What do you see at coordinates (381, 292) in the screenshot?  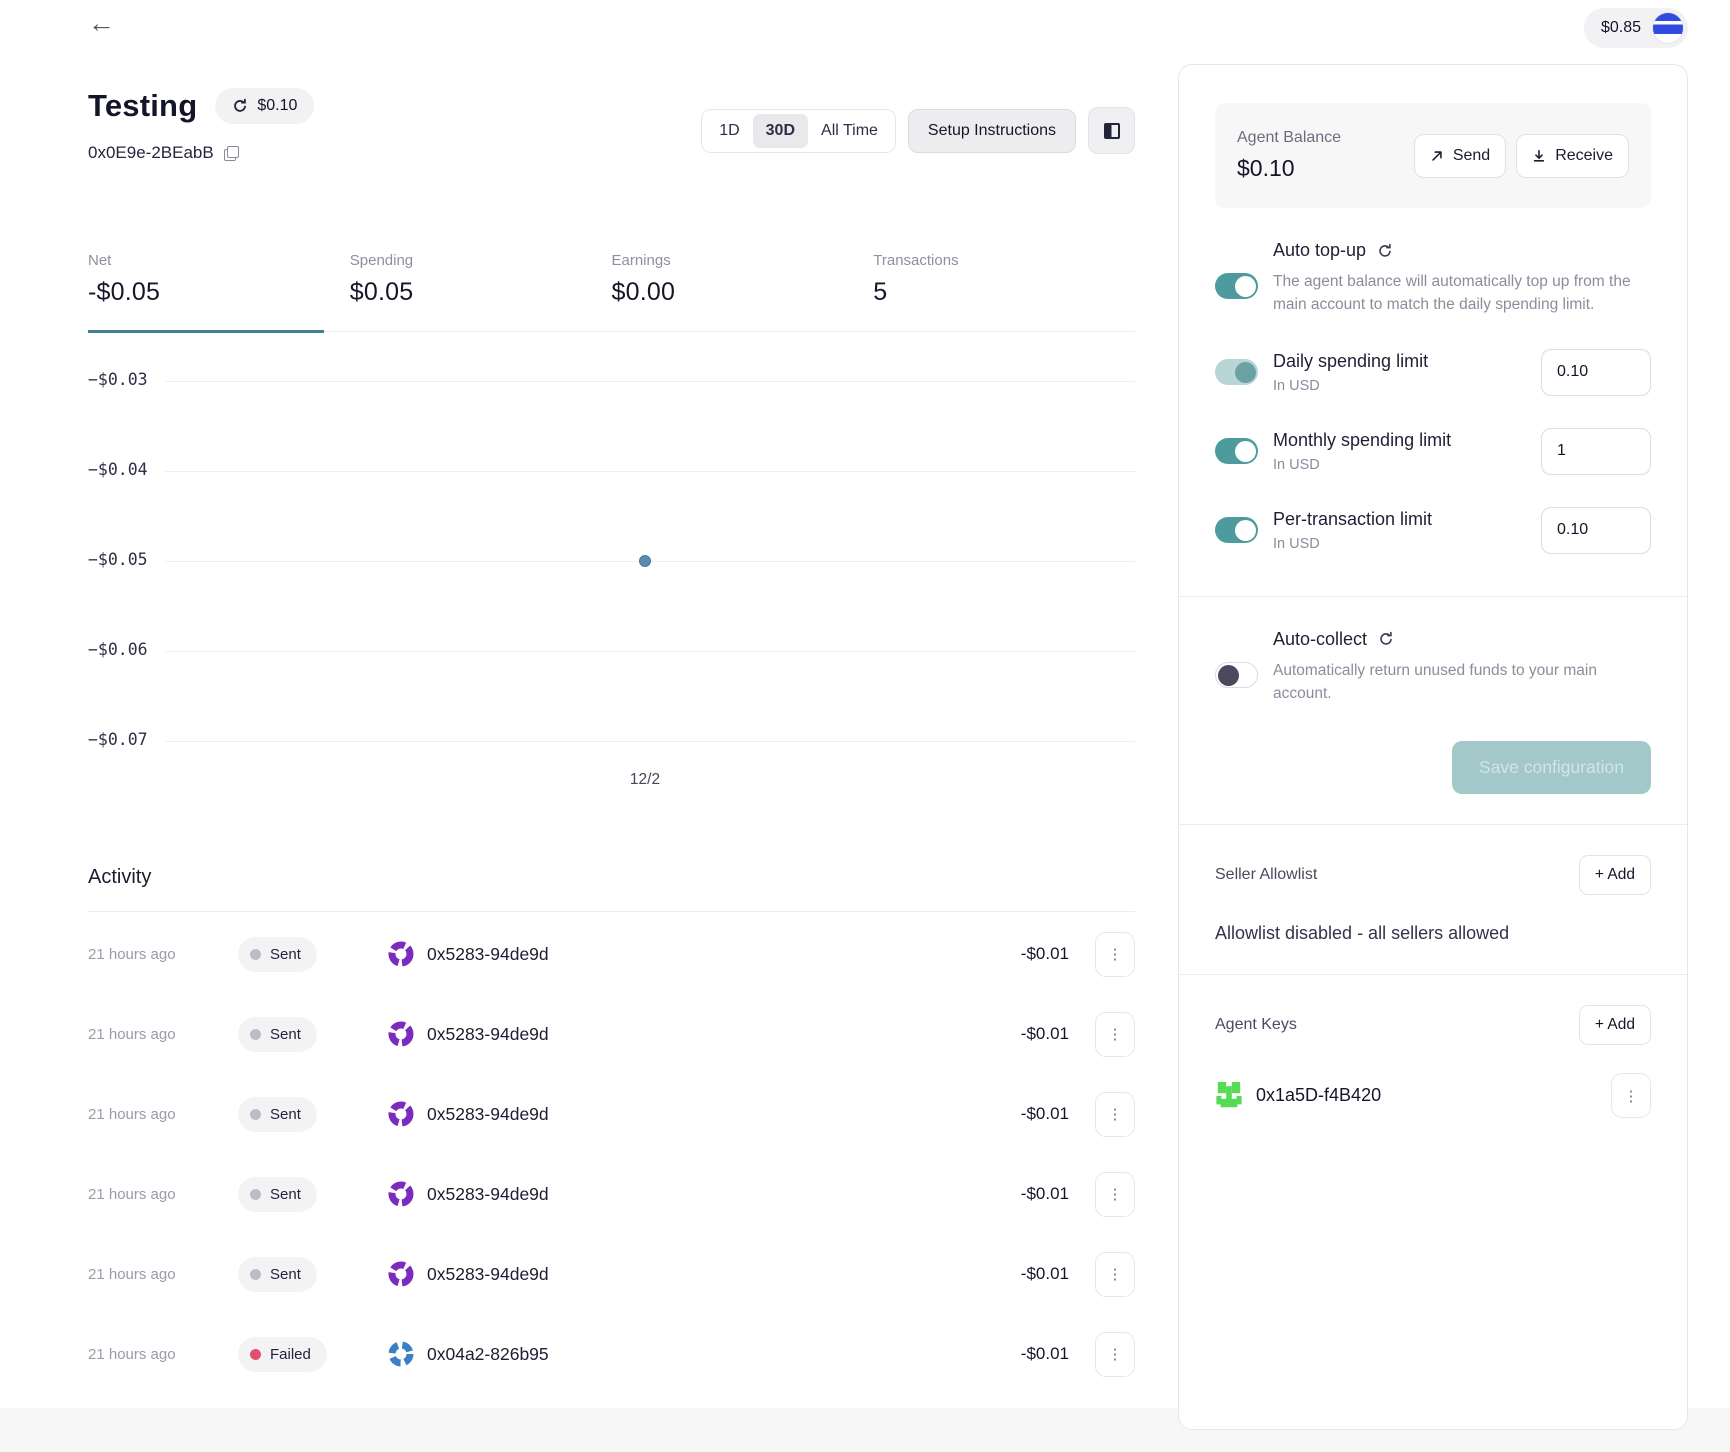 I see `stat-value: $0.05` at bounding box center [381, 292].